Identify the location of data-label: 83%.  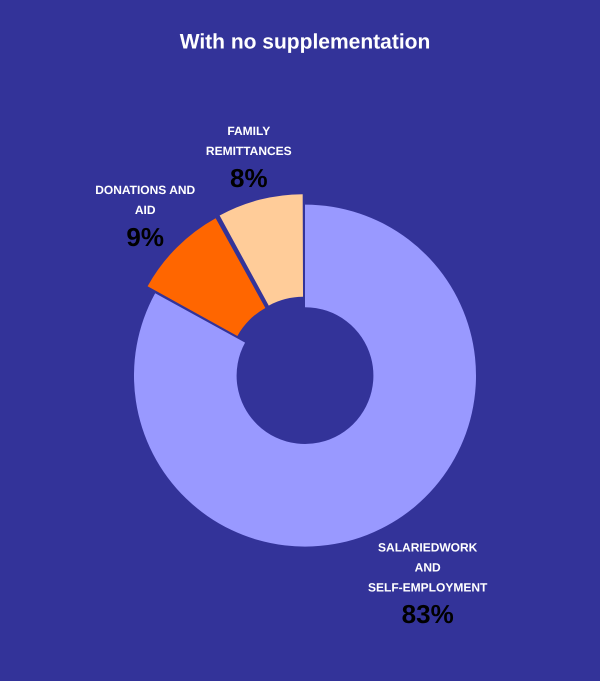
(428, 614).